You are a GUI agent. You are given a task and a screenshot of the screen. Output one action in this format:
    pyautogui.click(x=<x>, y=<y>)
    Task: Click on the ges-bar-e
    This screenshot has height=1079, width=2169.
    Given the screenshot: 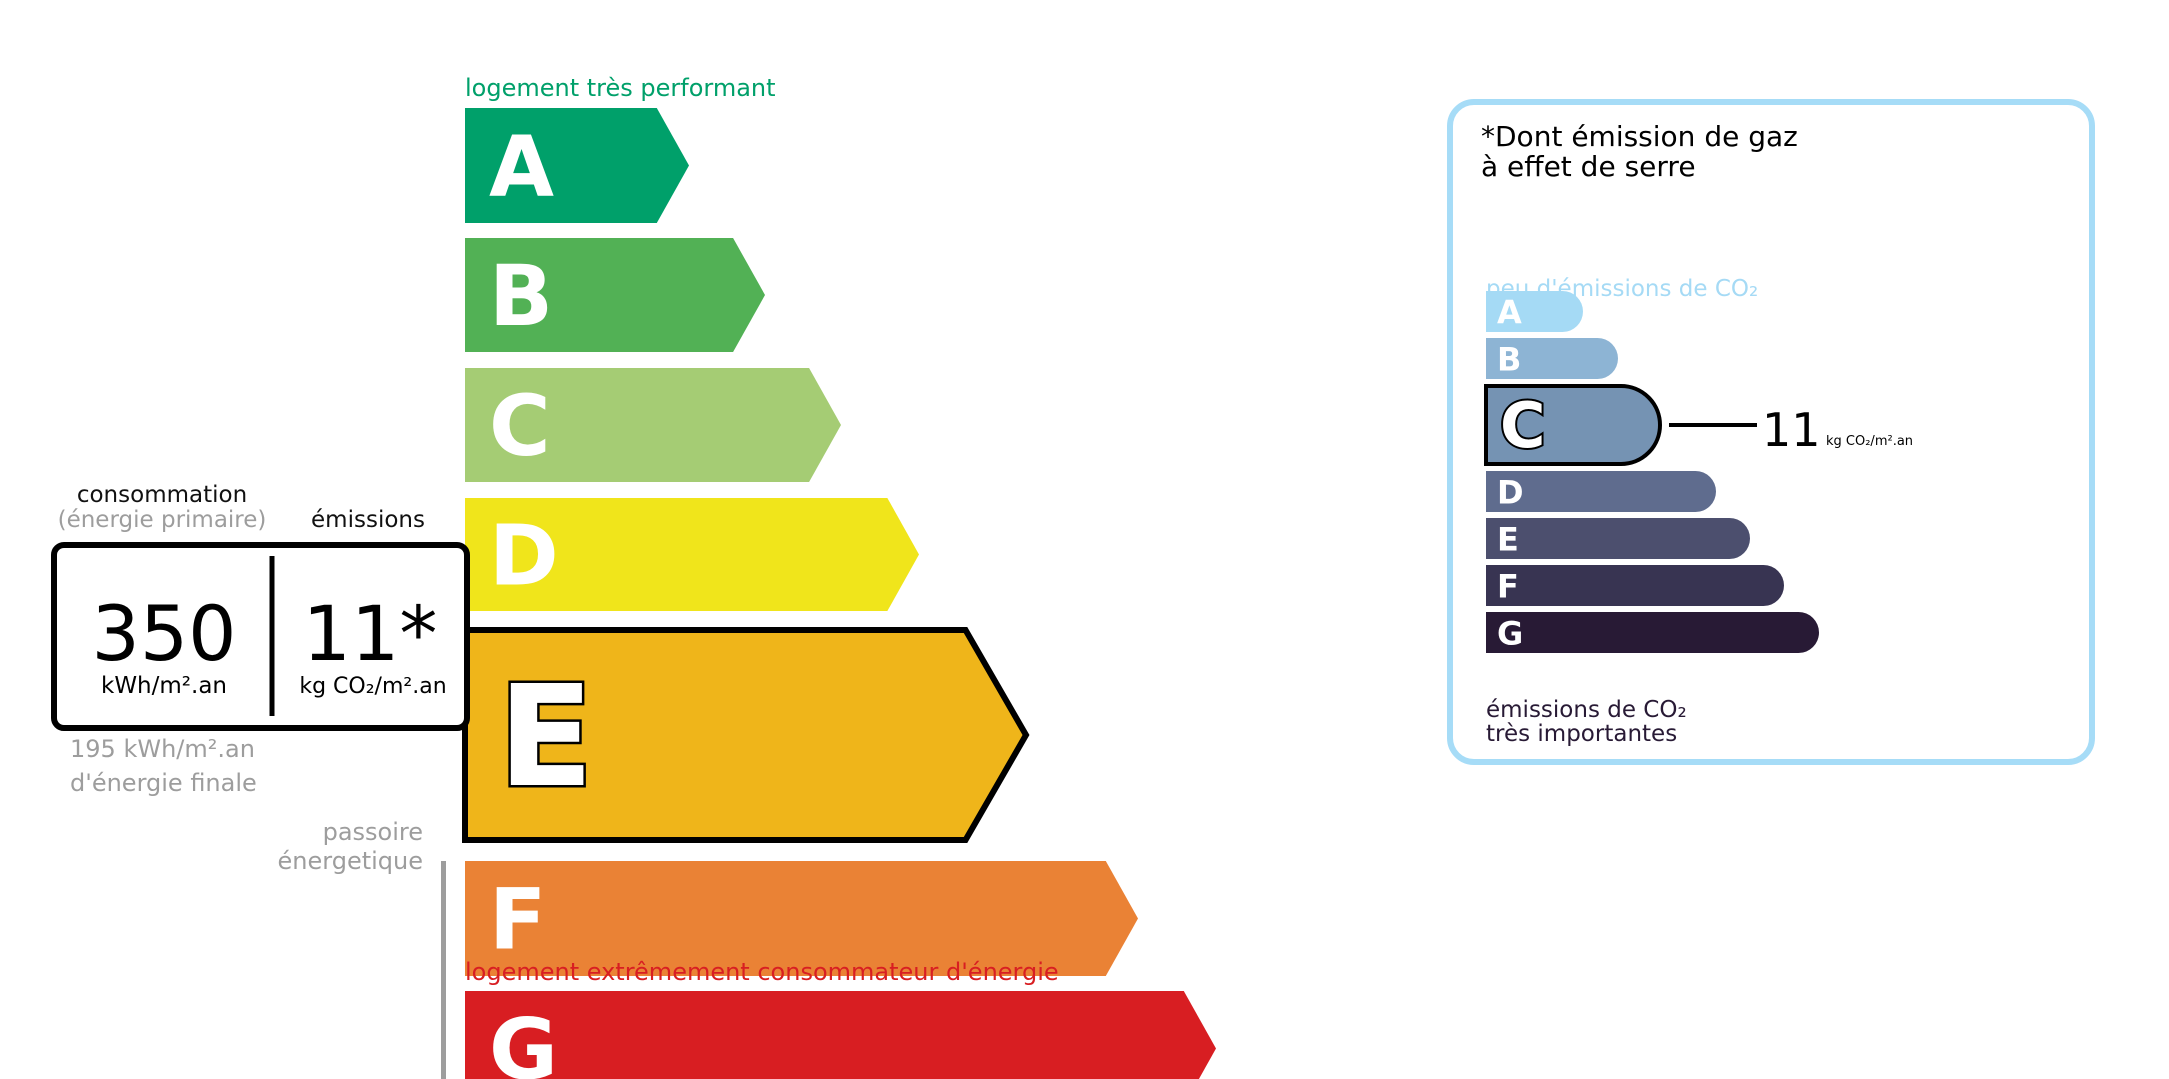 What is the action you would take?
    pyautogui.click(x=1618, y=538)
    